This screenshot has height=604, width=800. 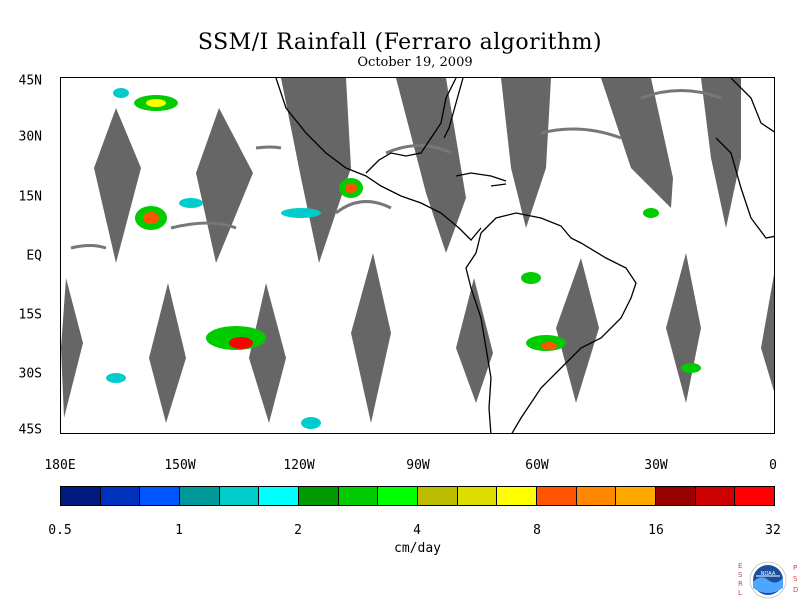 I want to click on y-axis-label: 30N, so click(x=30, y=137).